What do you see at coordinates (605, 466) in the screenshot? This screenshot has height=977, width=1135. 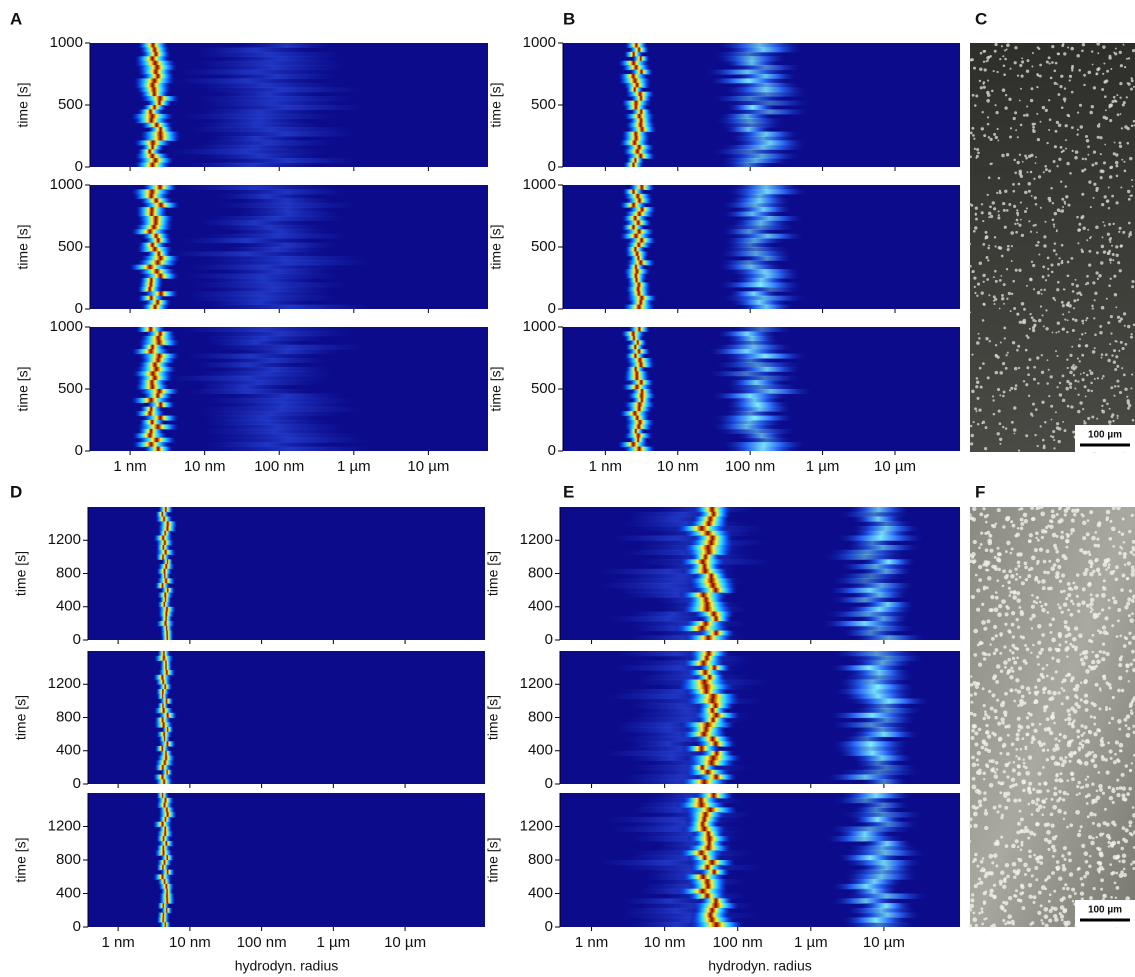 I see `x-tick-label: 1 nm` at bounding box center [605, 466].